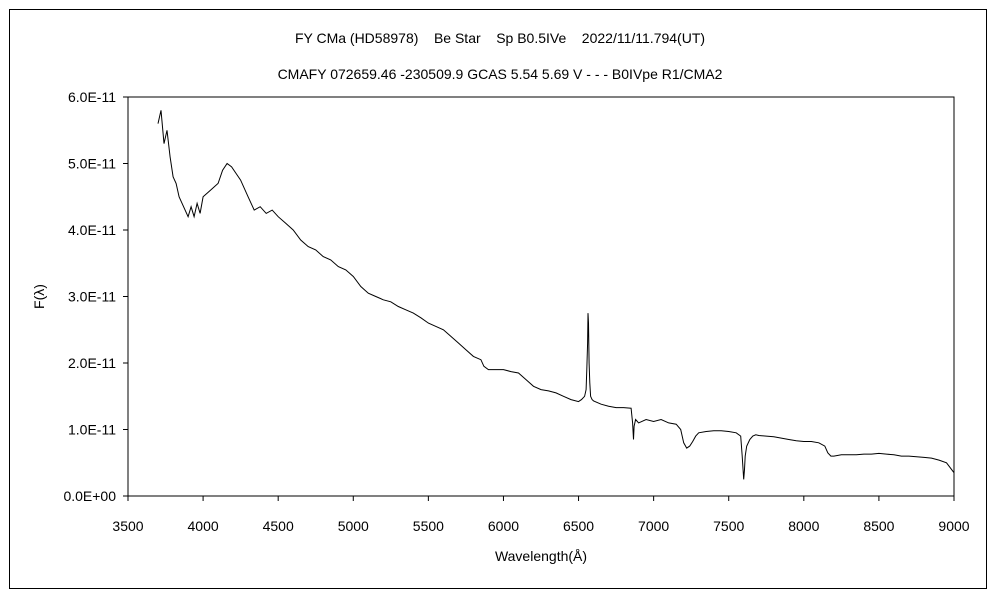  What do you see at coordinates (203, 526) in the screenshot?
I see `x-tick-label: 4000` at bounding box center [203, 526].